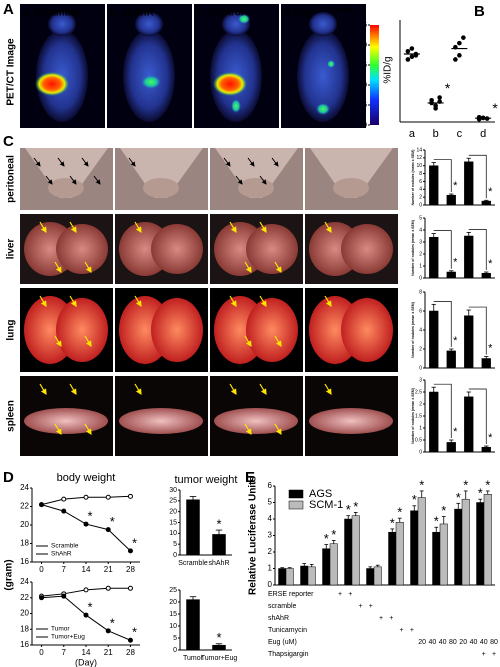  I want to click on dose-label: 10 mg/kg, so click(343, 11).